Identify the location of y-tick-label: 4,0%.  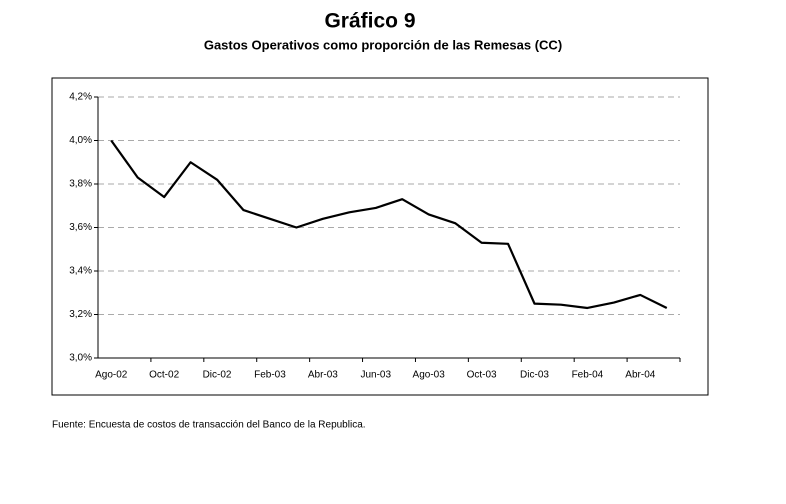
(80, 140).